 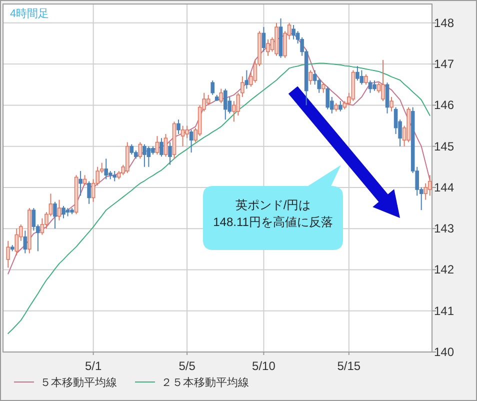 What do you see at coordinates (187, 366) in the screenshot?
I see `x-tick-label: 5/5` at bounding box center [187, 366].